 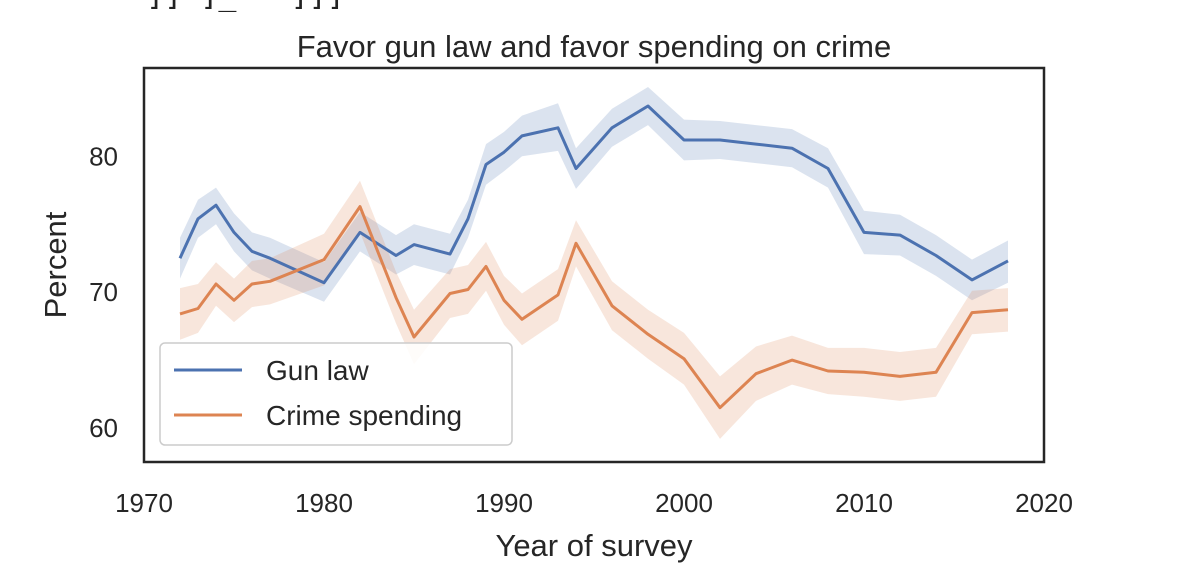 I want to click on x-tick-label: 1980, so click(x=324, y=503).